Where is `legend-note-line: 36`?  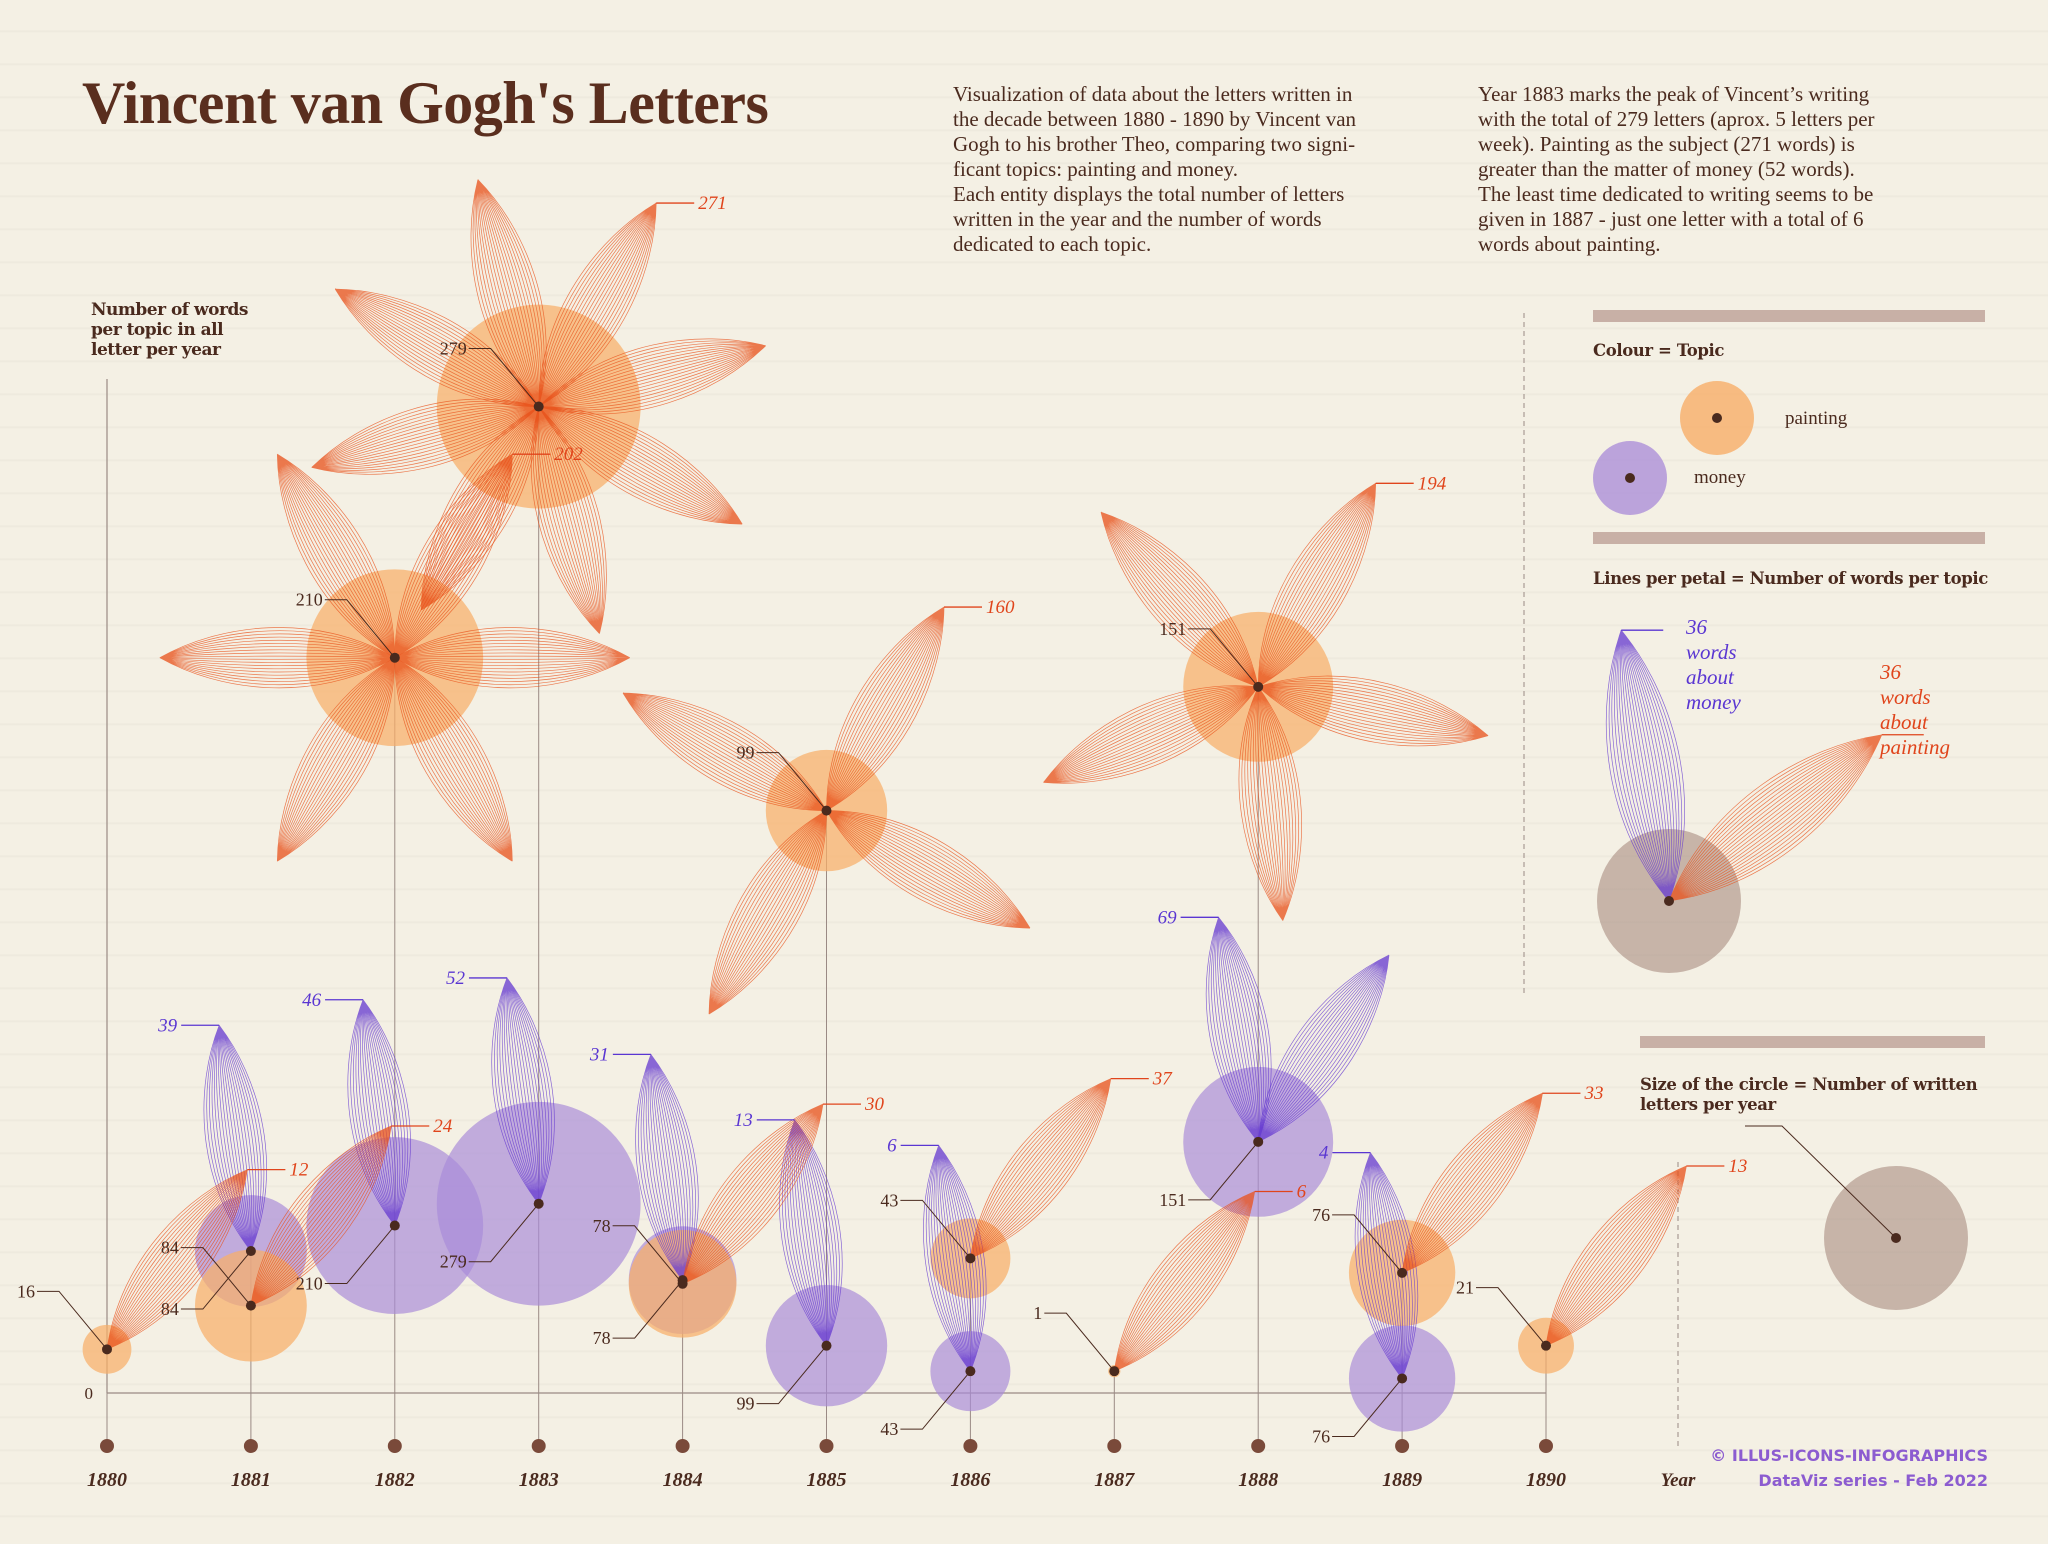
legend-note-line: 36 is located at coordinates (1696, 627).